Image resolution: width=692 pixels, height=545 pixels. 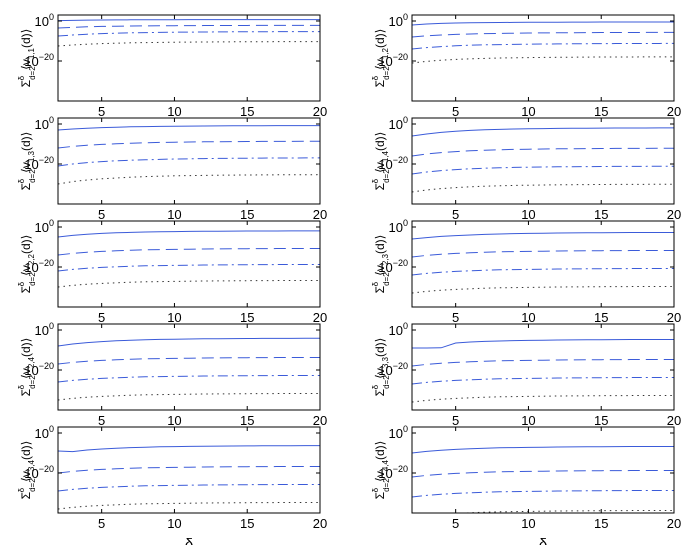 I want to click on y-axis-label: Σd=2δ⟨v1,1(d)⟩, so click(x=27, y=58).